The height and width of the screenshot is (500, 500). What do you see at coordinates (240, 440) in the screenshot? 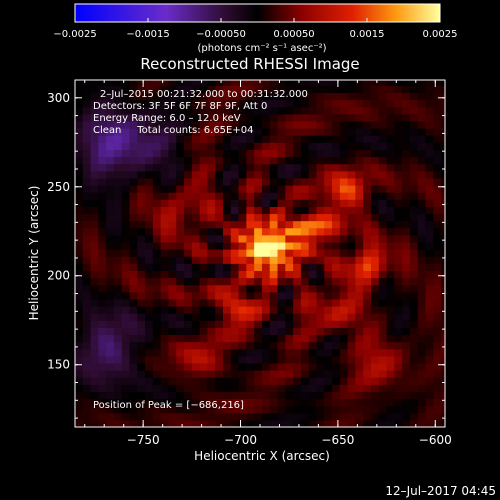
I see `x-tick-label: −700` at bounding box center [240, 440].